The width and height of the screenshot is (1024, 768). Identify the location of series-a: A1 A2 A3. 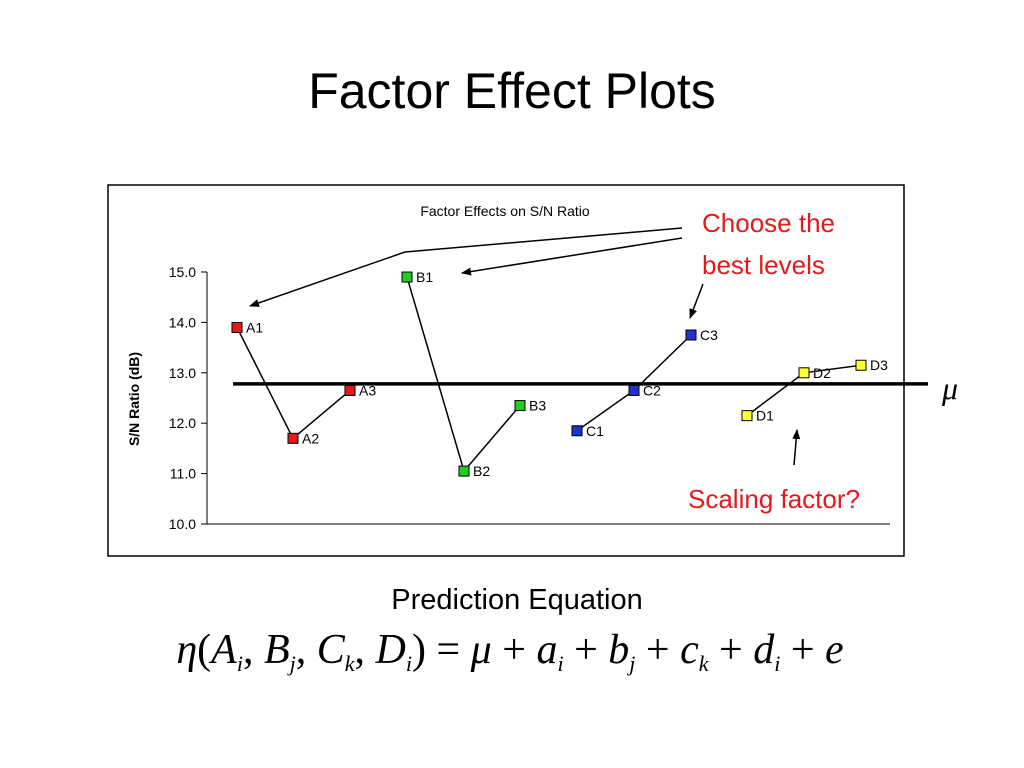
(303, 382).